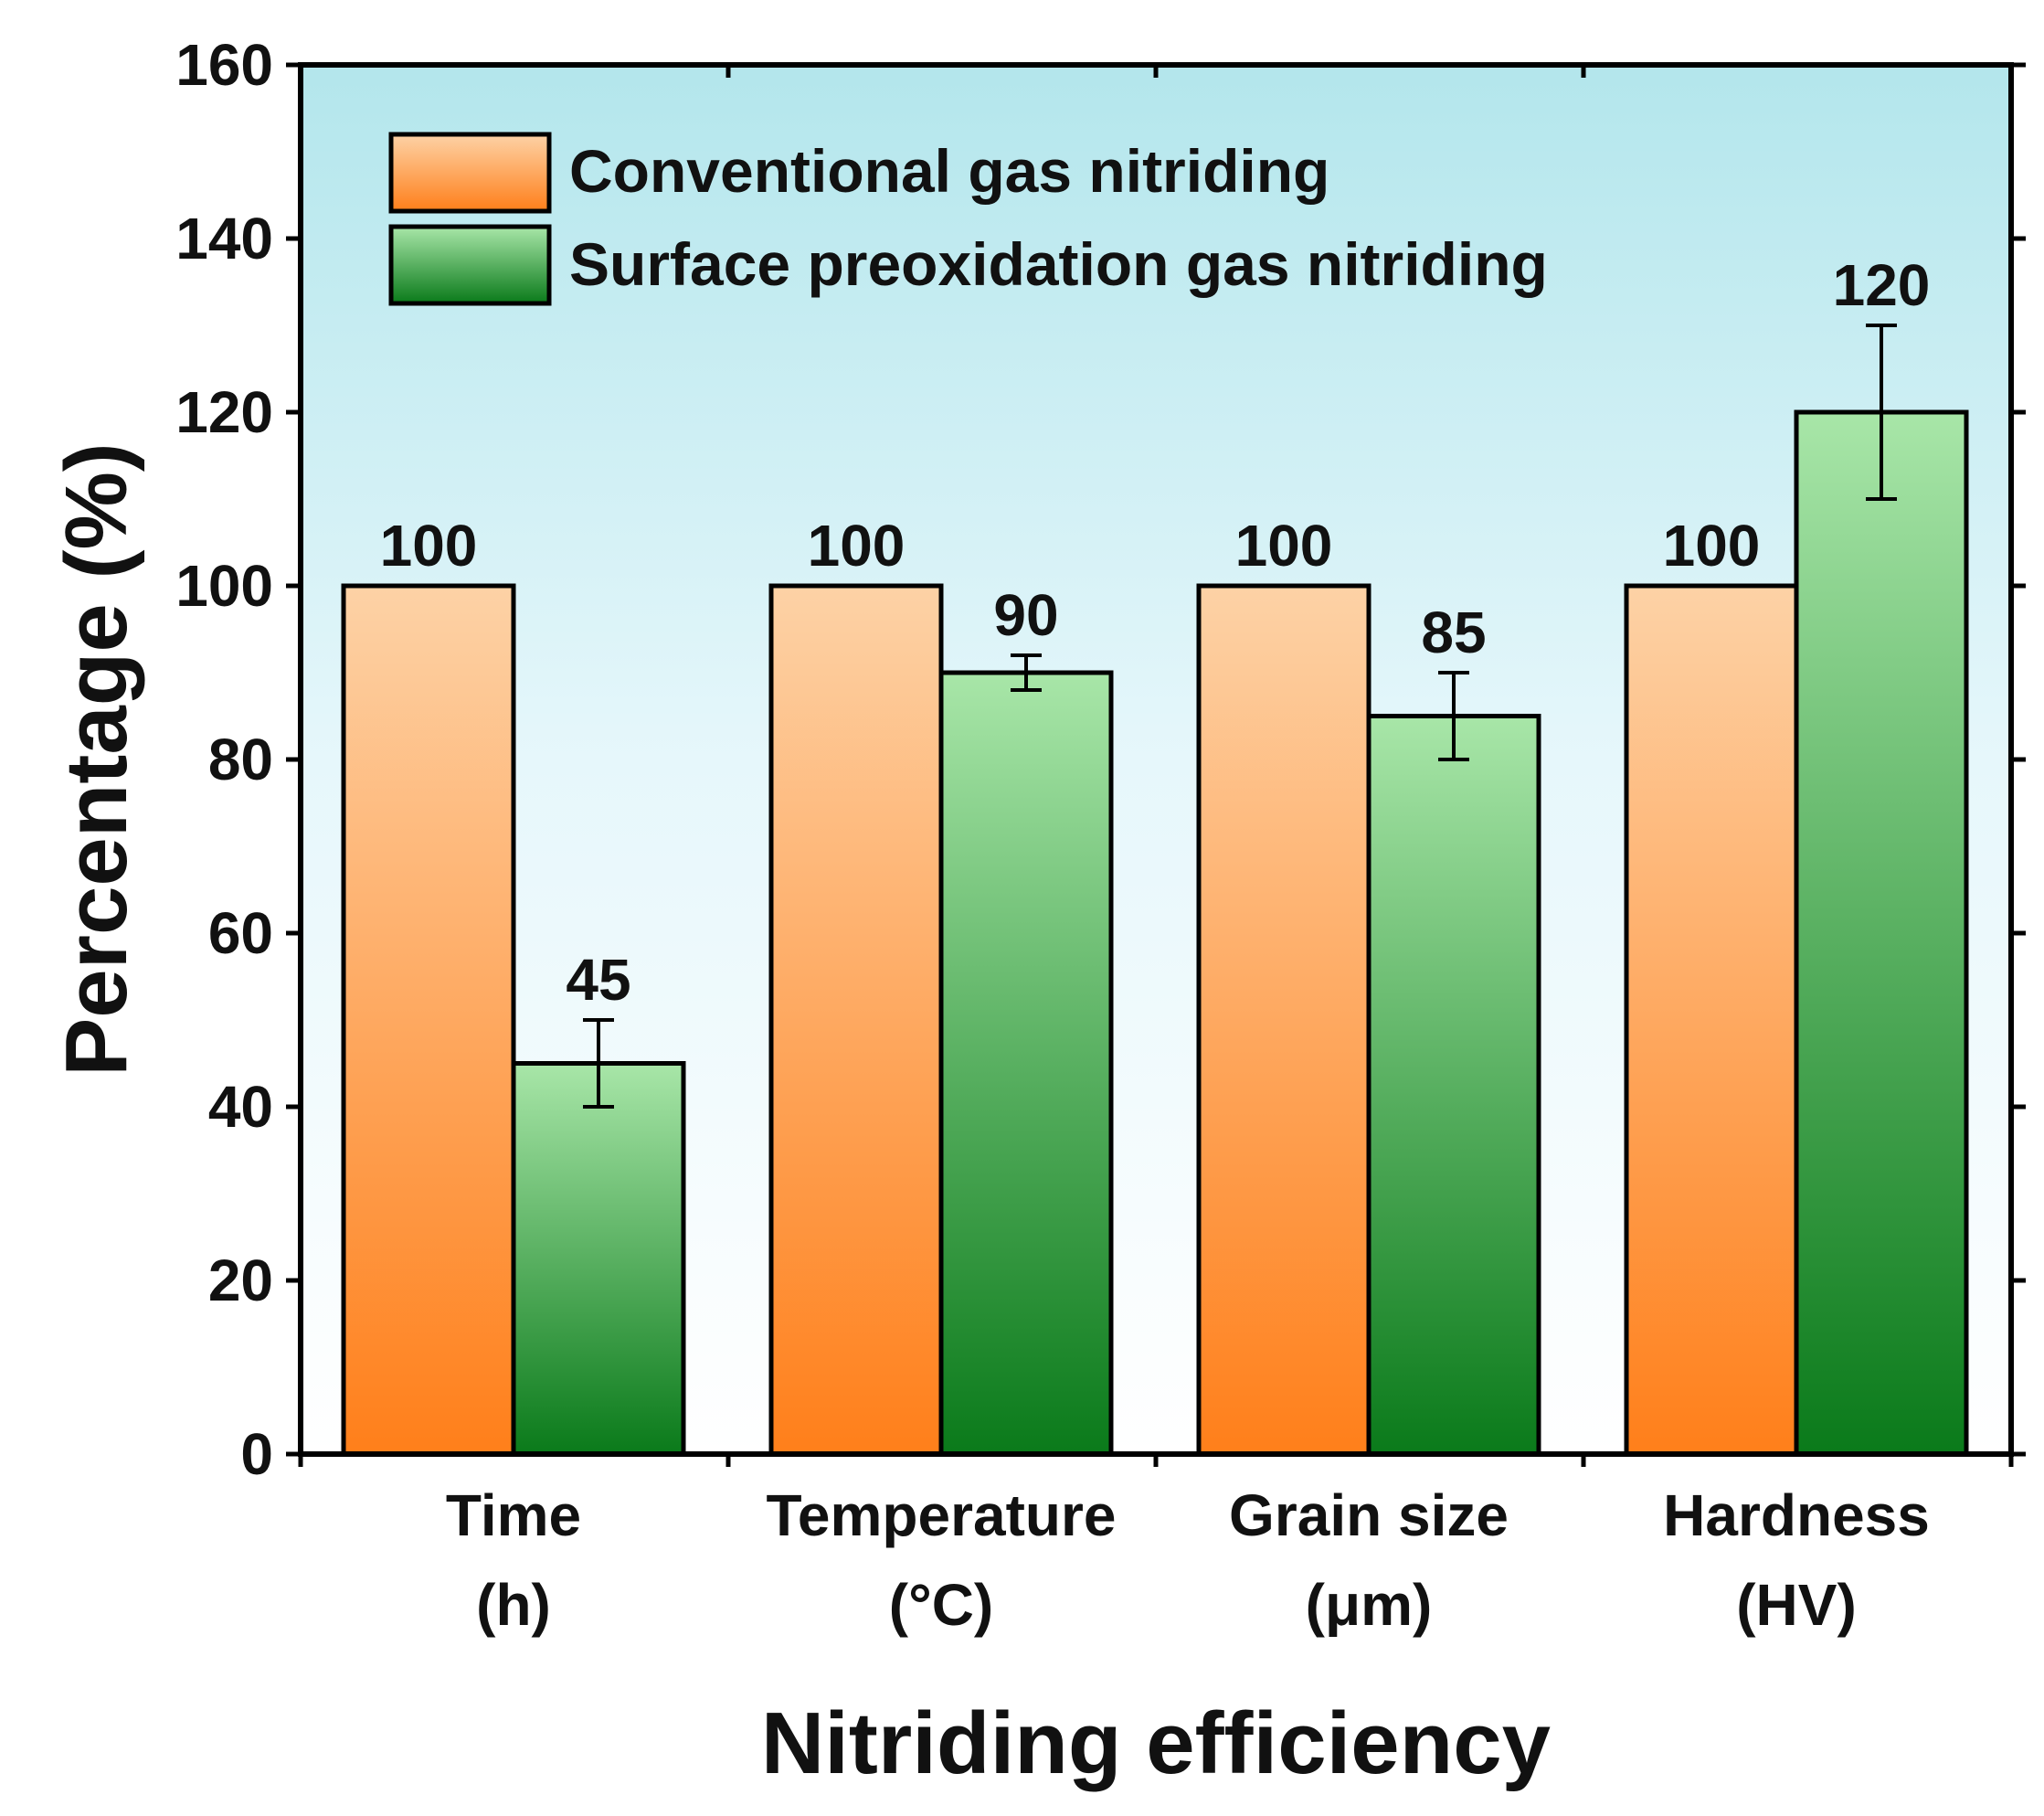  I want to click on y-axis-label: Percentage (%), so click(96, 759).